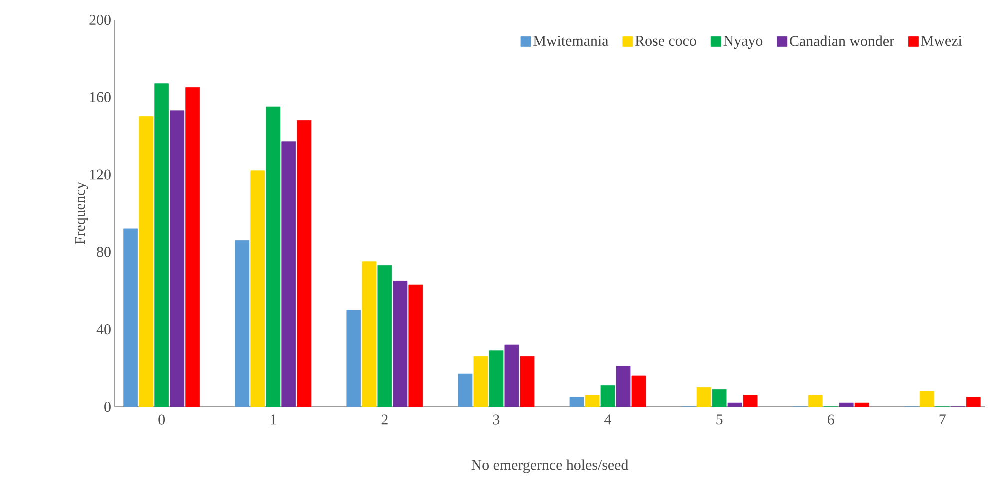 Image resolution: width=990 pixels, height=499 pixels. I want to click on y-tick-label: 0, so click(107, 407).